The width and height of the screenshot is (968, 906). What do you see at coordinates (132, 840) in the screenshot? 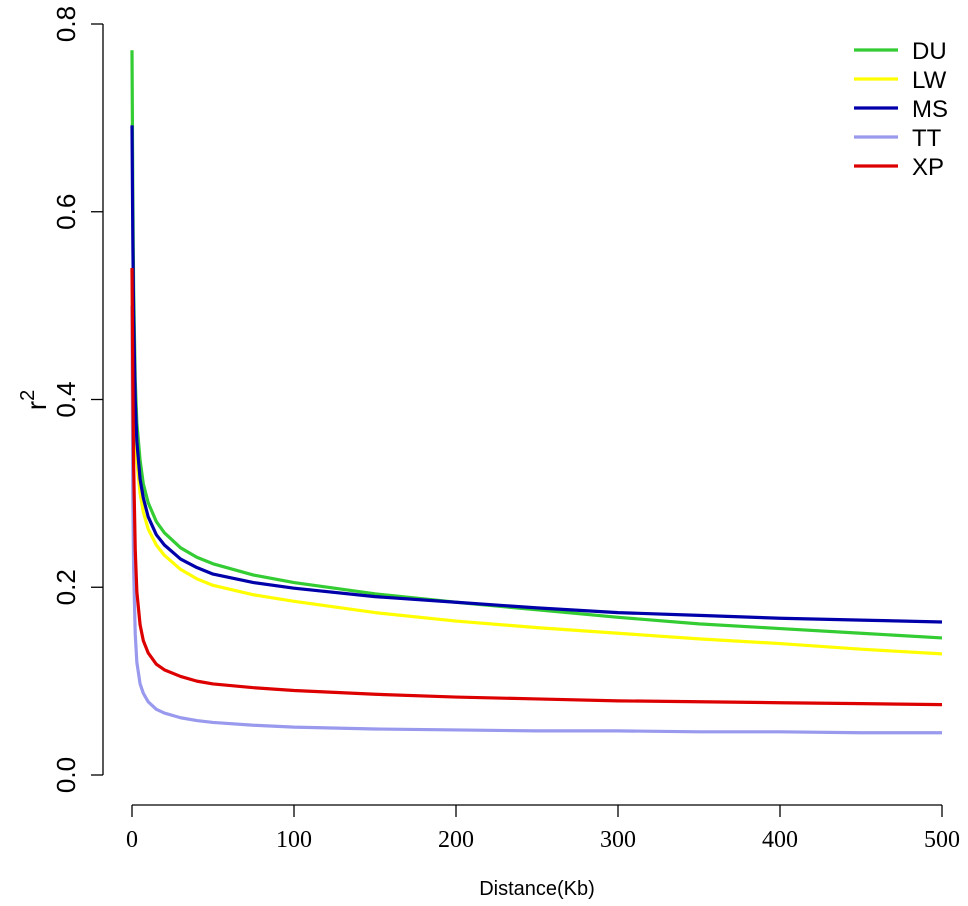
I see `x-tick-label: 0` at bounding box center [132, 840].